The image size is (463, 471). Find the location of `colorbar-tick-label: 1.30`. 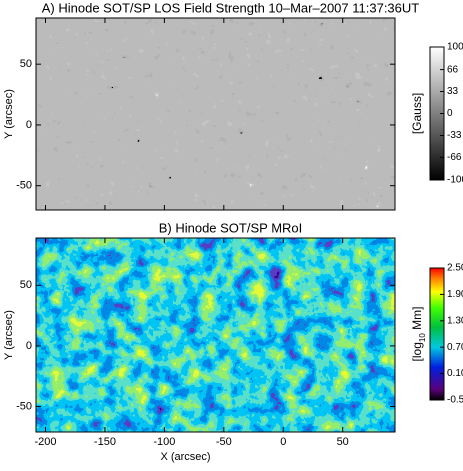

colorbar-tick-label: 1.30 is located at coordinates (455, 320).